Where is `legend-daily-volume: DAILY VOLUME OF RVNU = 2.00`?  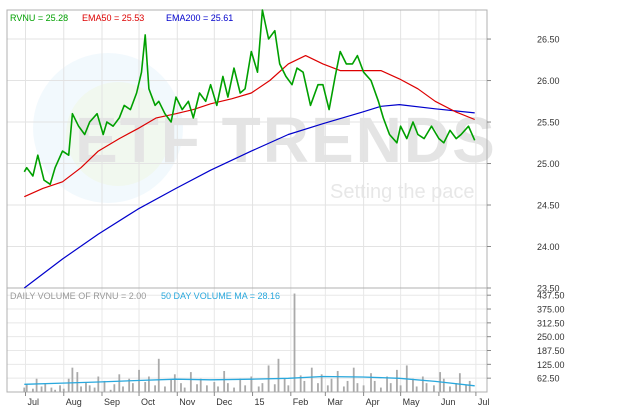
legend-daily-volume: DAILY VOLUME OF RVNU = 2.00 is located at coordinates (78, 296).